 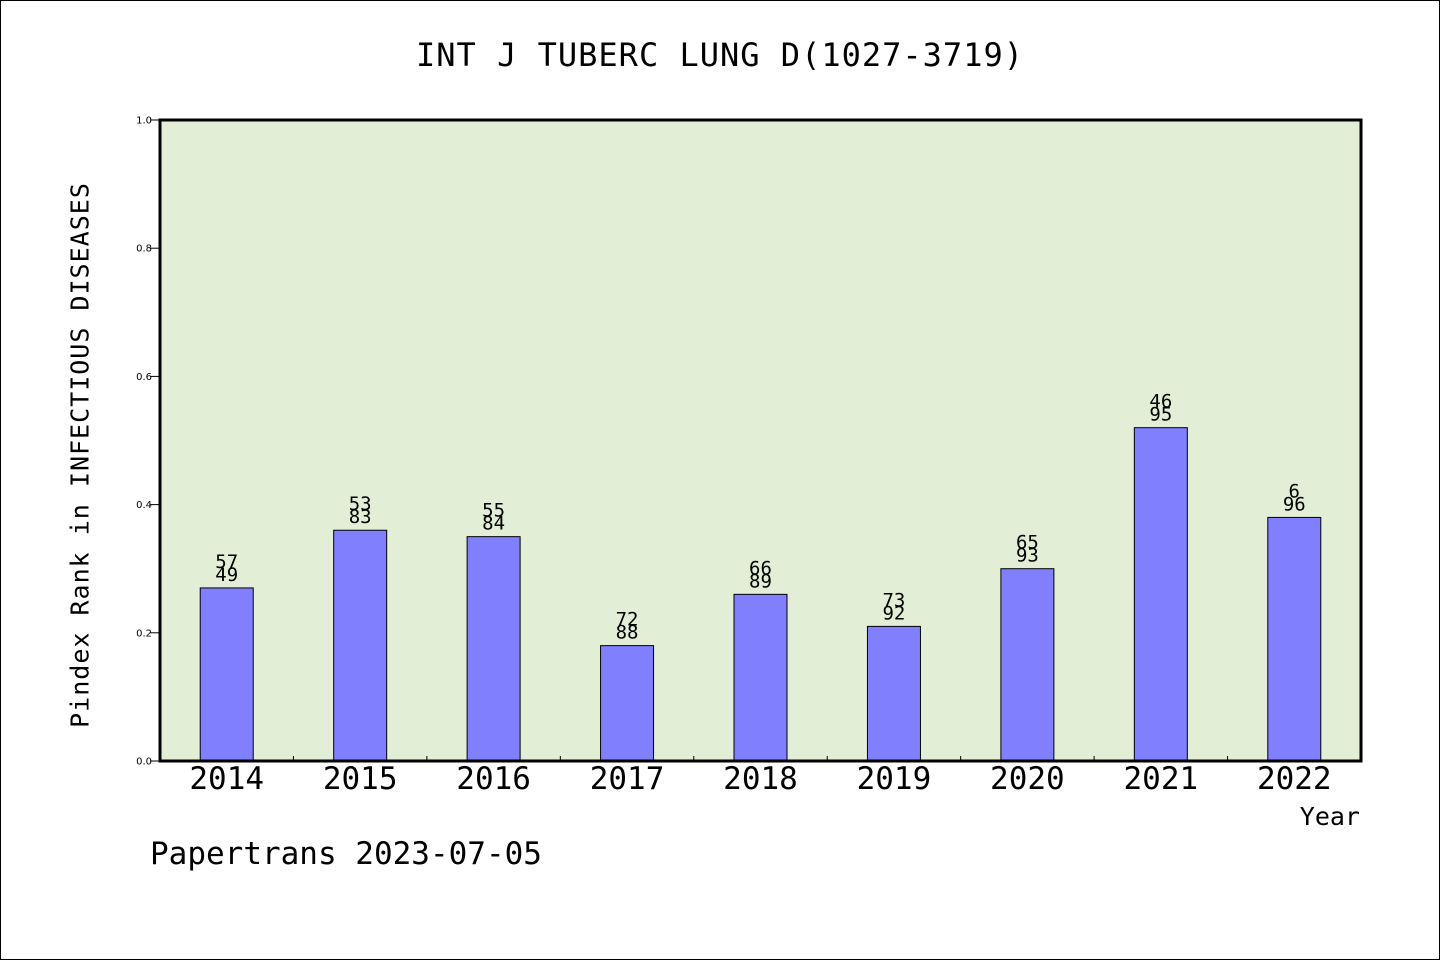 What do you see at coordinates (1294, 504) in the screenshot?
I see `bar-label-bottom: 96` at bounding box center [1294, 504].